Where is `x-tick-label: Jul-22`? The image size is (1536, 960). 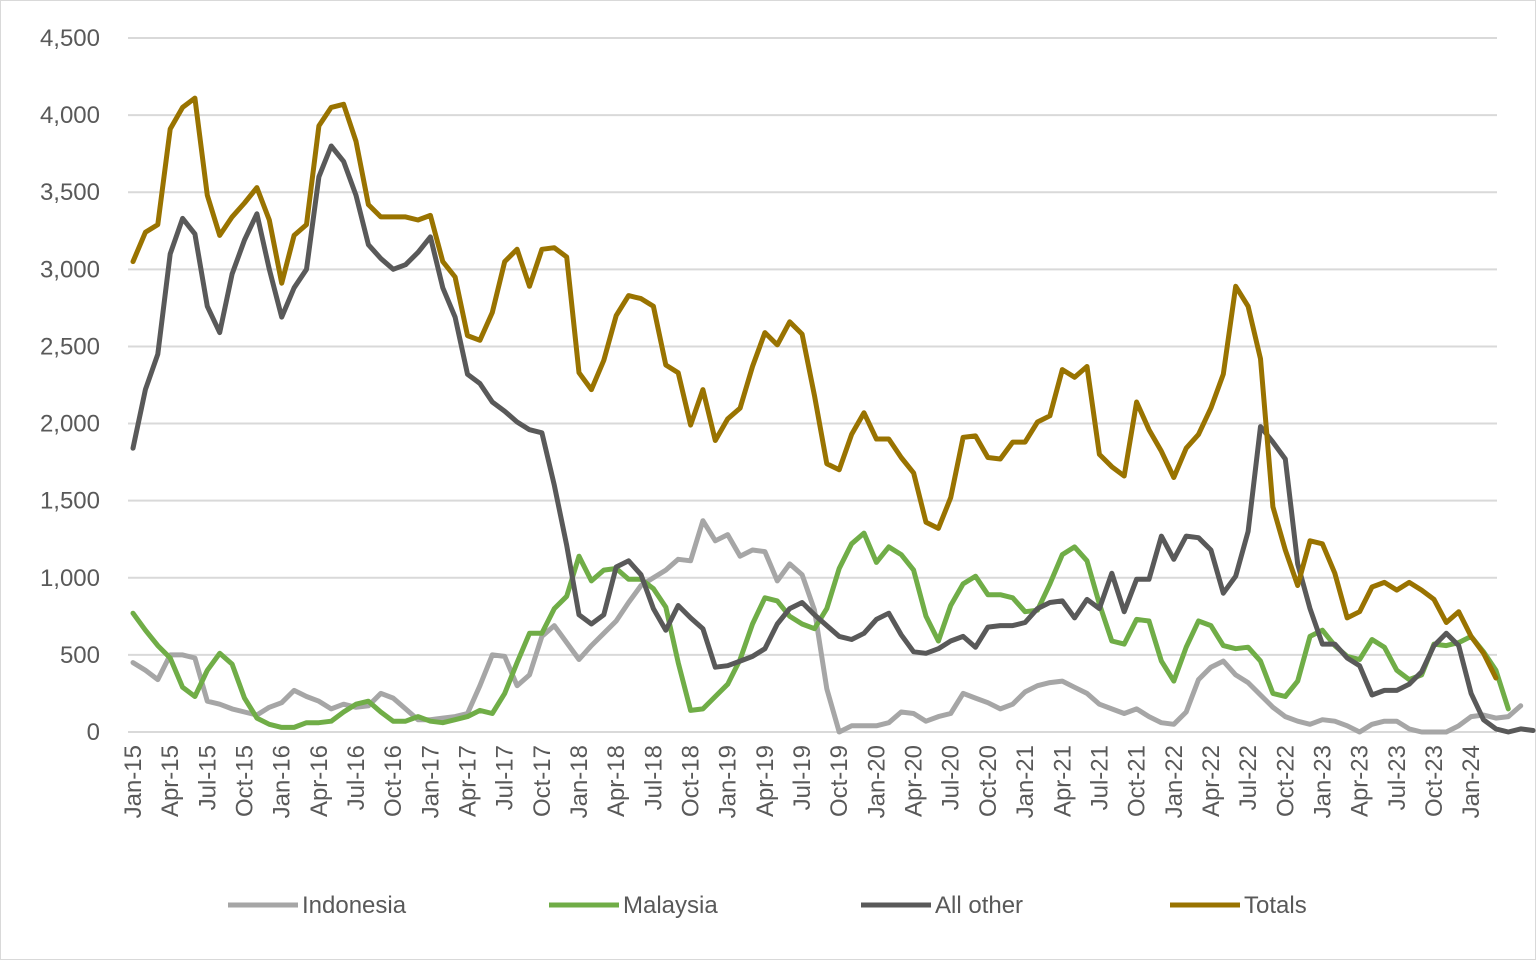 x-tick-label: Jul-22 is located at coordinates (1248, 777).